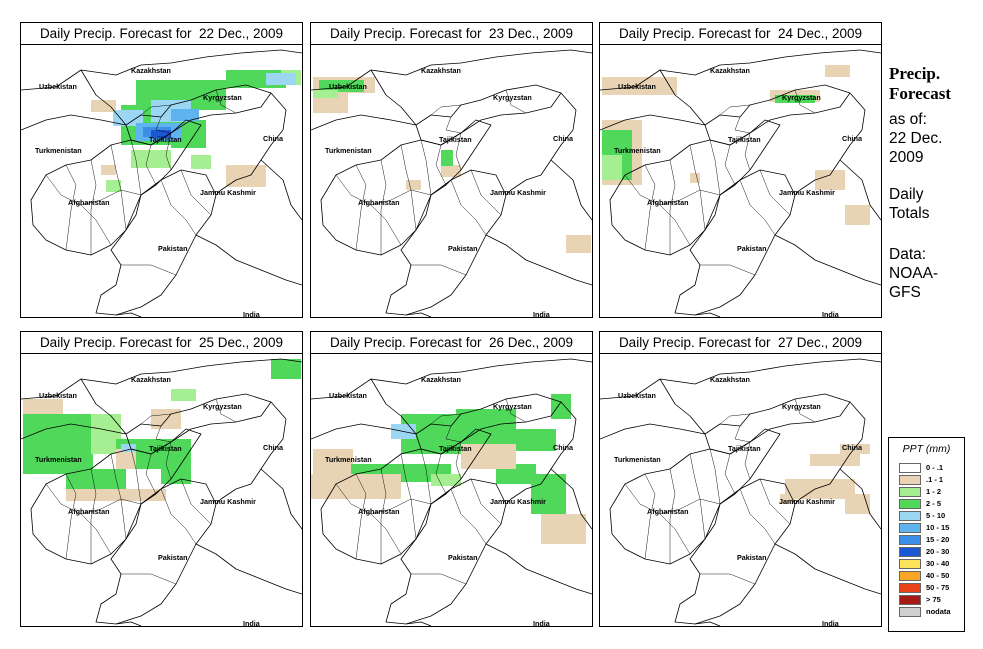 The width and height of the screenshot is (983, 649). What do you see at coordinates (938, 611) in the screenshot?
I see `legend-label: nodata` at bounding box center [938, 611].